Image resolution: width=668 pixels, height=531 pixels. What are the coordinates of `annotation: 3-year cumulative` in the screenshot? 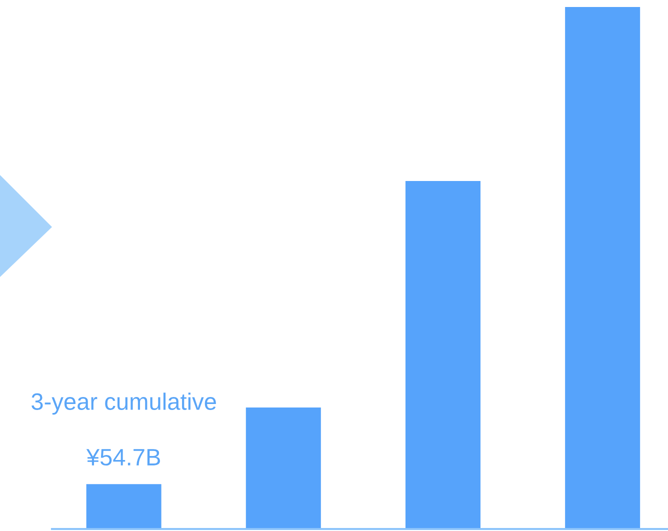 It's located at (124, 403).